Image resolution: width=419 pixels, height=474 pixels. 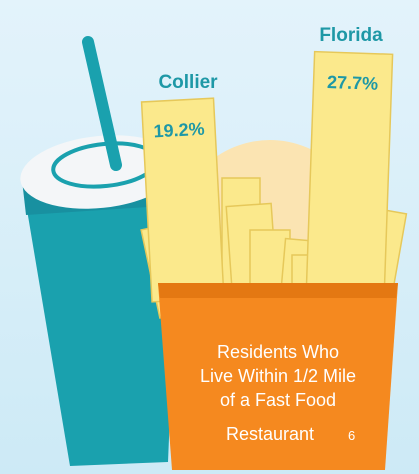 I want to click on title-line: Residents Who, so click(x=278, y=352).